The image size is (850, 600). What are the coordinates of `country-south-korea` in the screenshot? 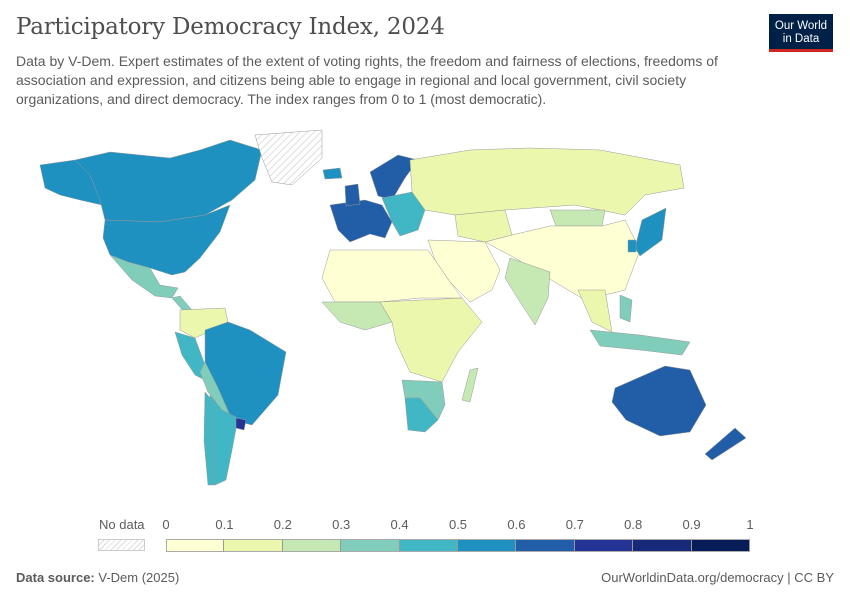 It's located at (632, 246).